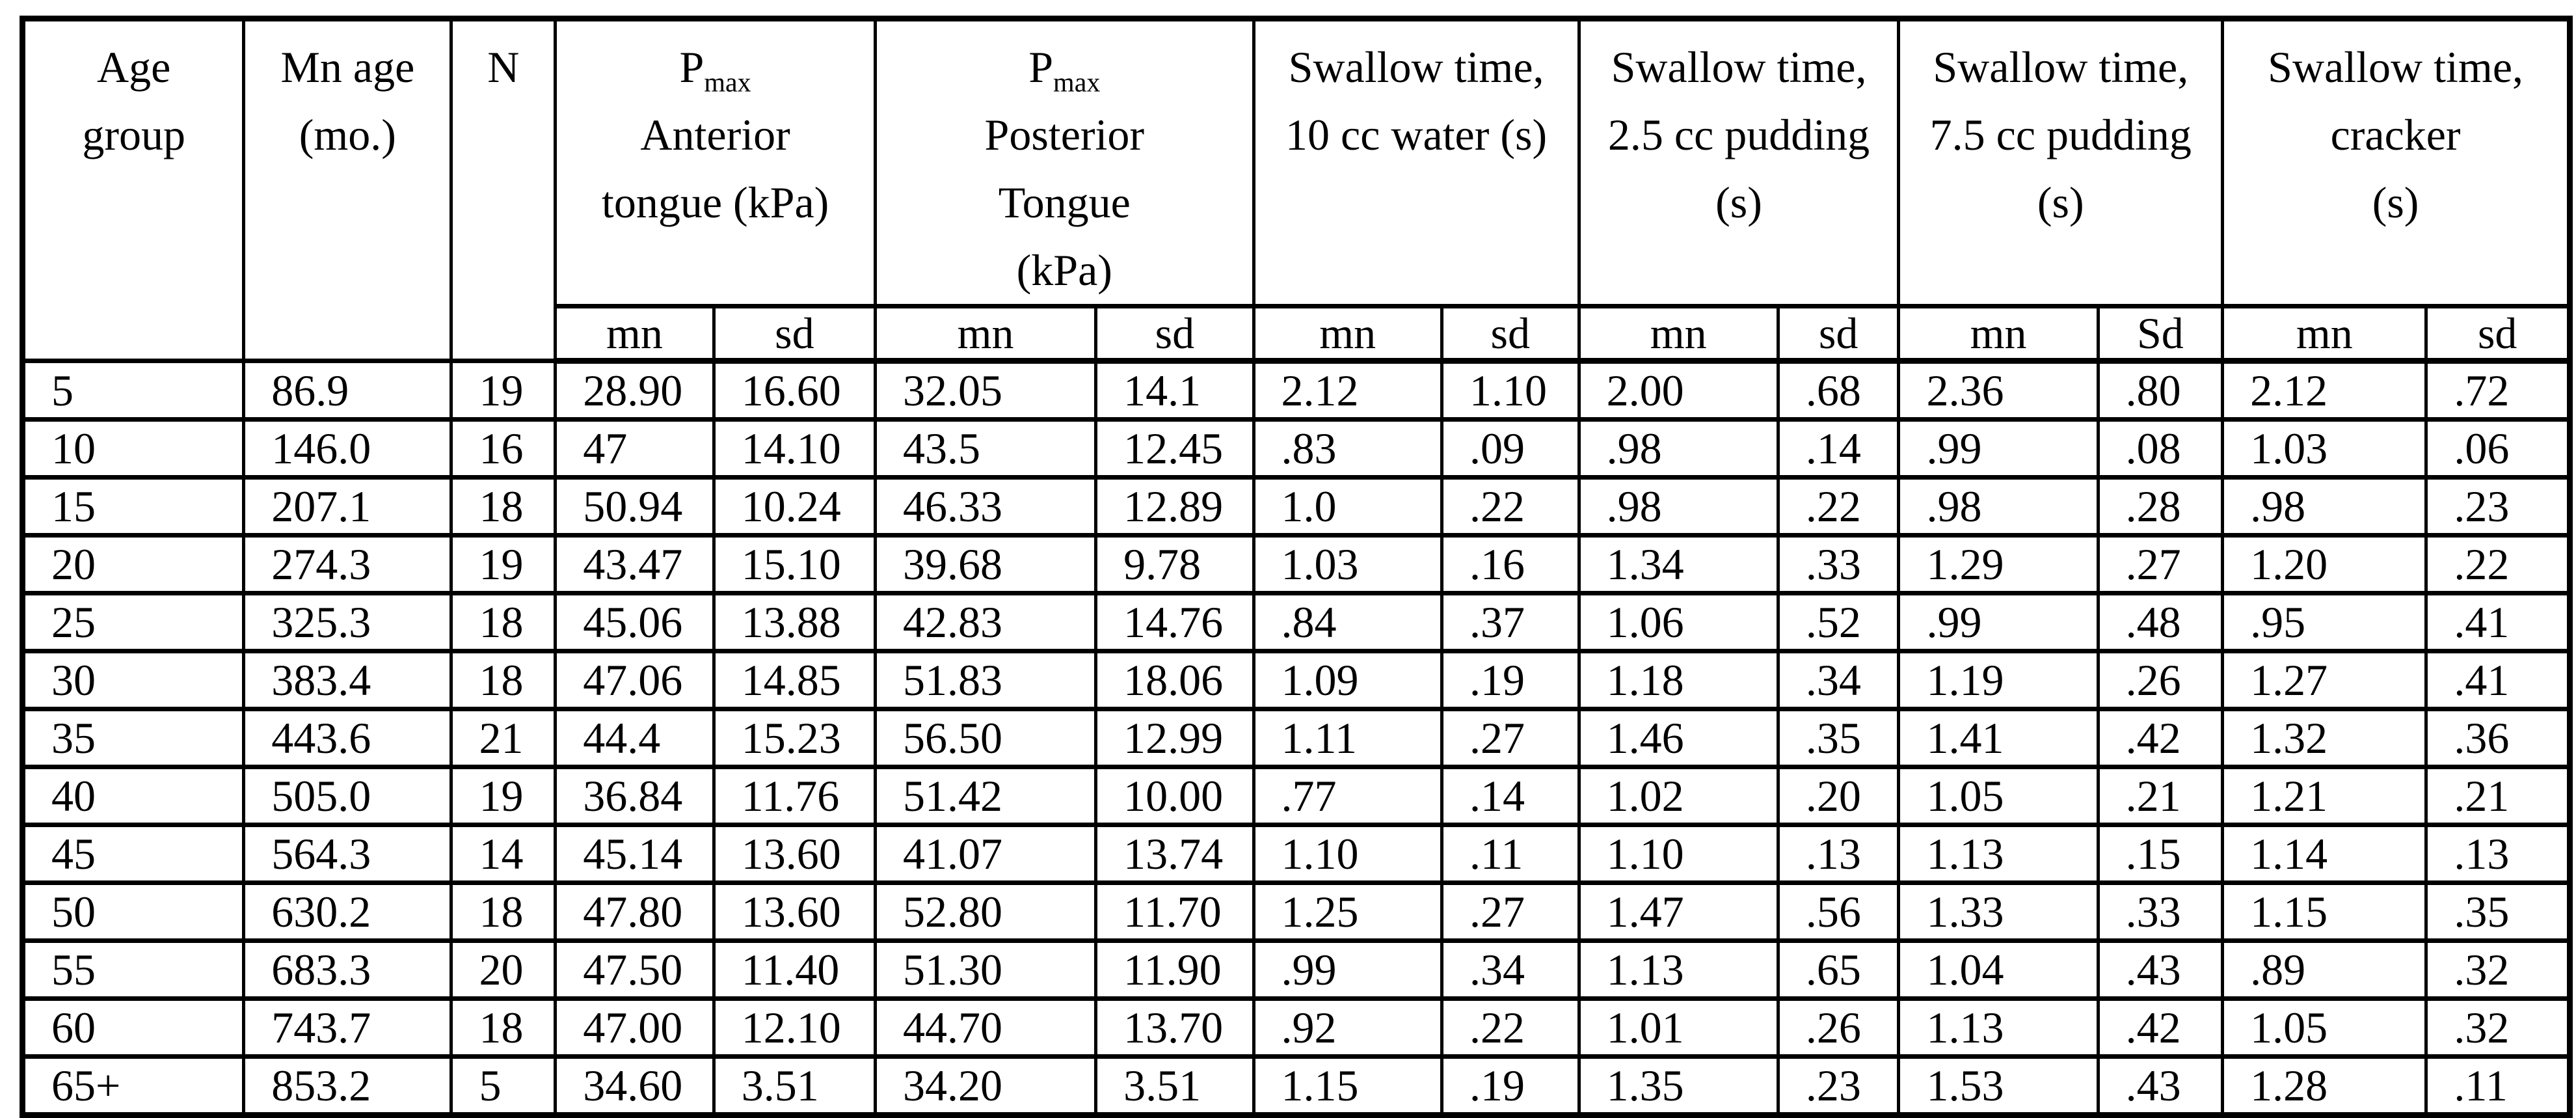  I want to click on cell-posterior-sd: 12.89, so click(1174, 506).